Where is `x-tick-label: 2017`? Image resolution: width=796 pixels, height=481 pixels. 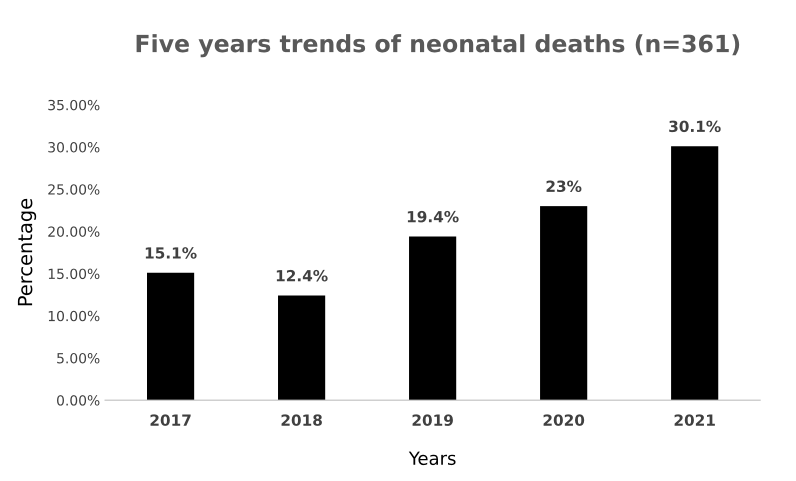
x-tick-label: 2017 is located at coordinates (170, 420).